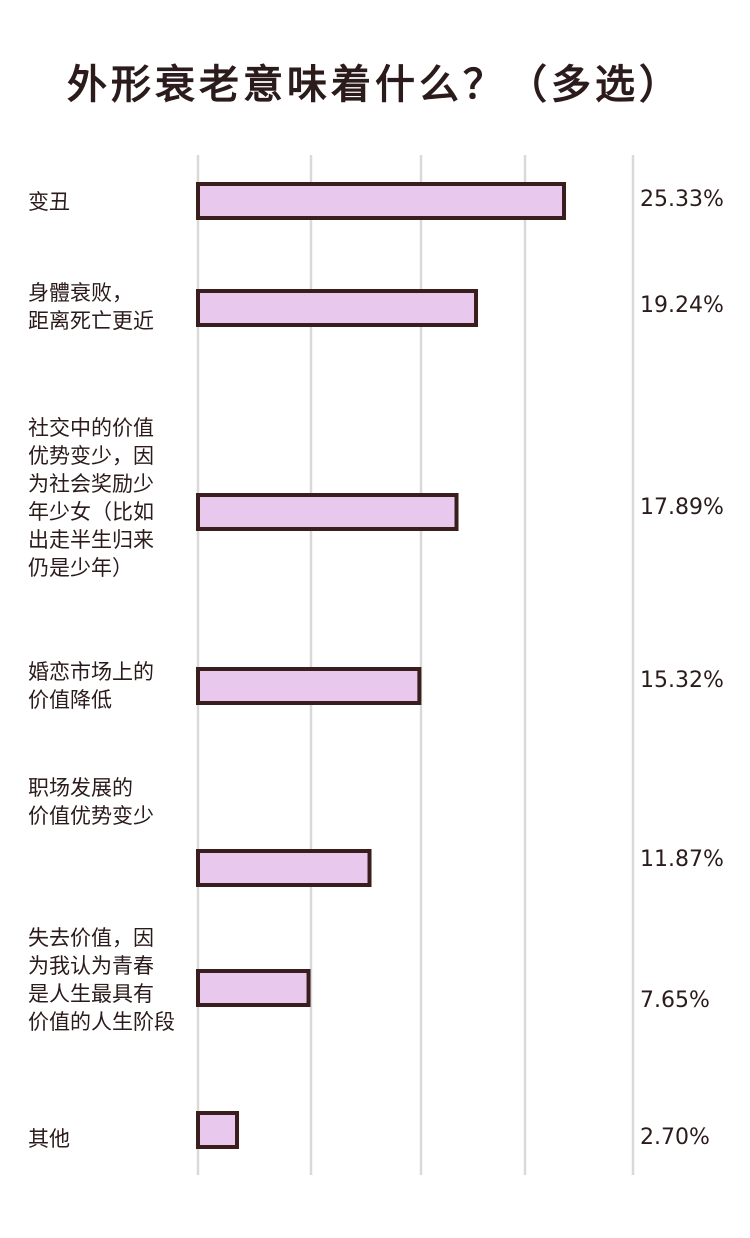 This screenshot has width=750, height=1238. Describe the element at coordinates (49, 1139) in the screenshot. I see `category-label: 其他` at that location.